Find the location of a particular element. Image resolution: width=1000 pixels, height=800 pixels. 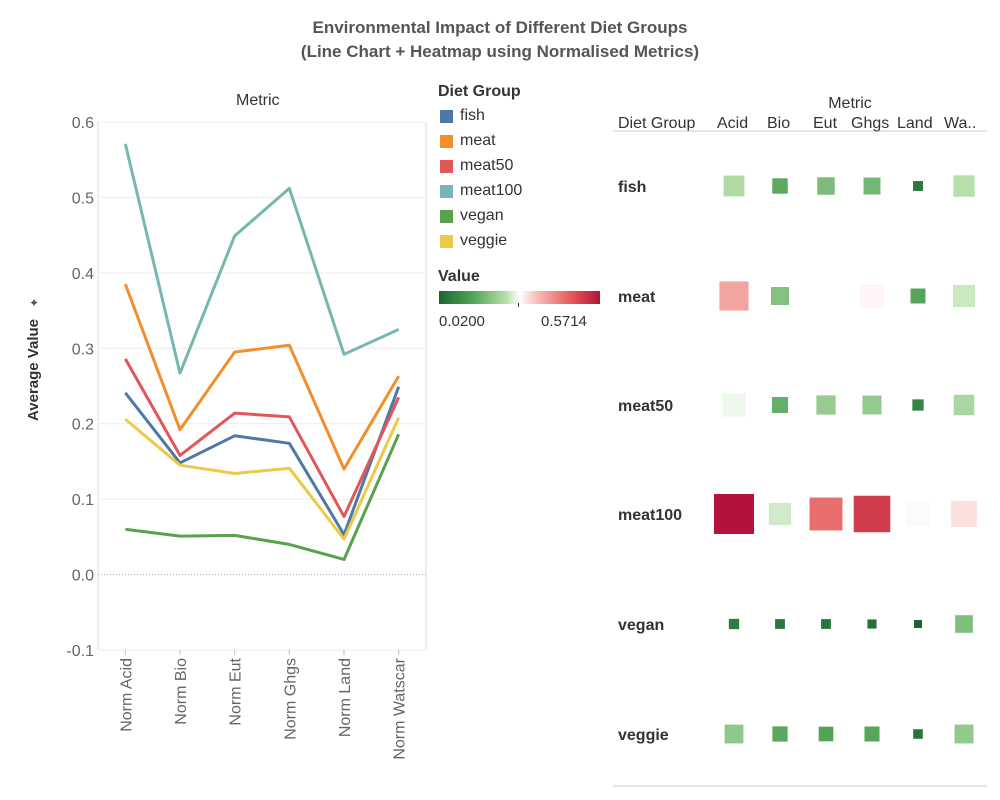

heatmap-row-label: meat is located at coordinates (637, 297).